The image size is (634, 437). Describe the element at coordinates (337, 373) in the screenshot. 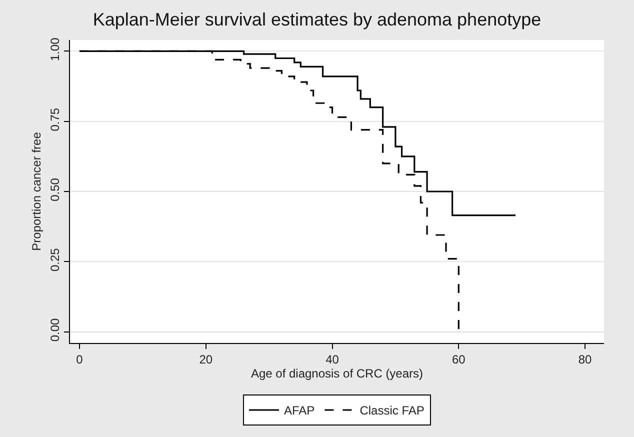

I see `x-axis-title: Age of diagnosis of CRC (years)` at that location.